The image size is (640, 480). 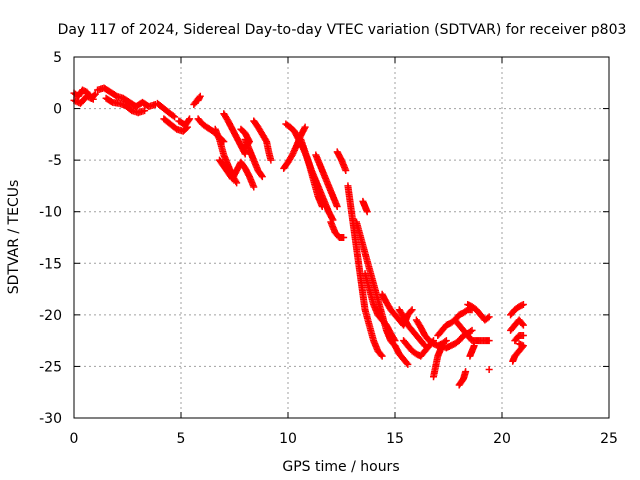 I want to click on y-tick-label: 0, so click(x=57, y=110).